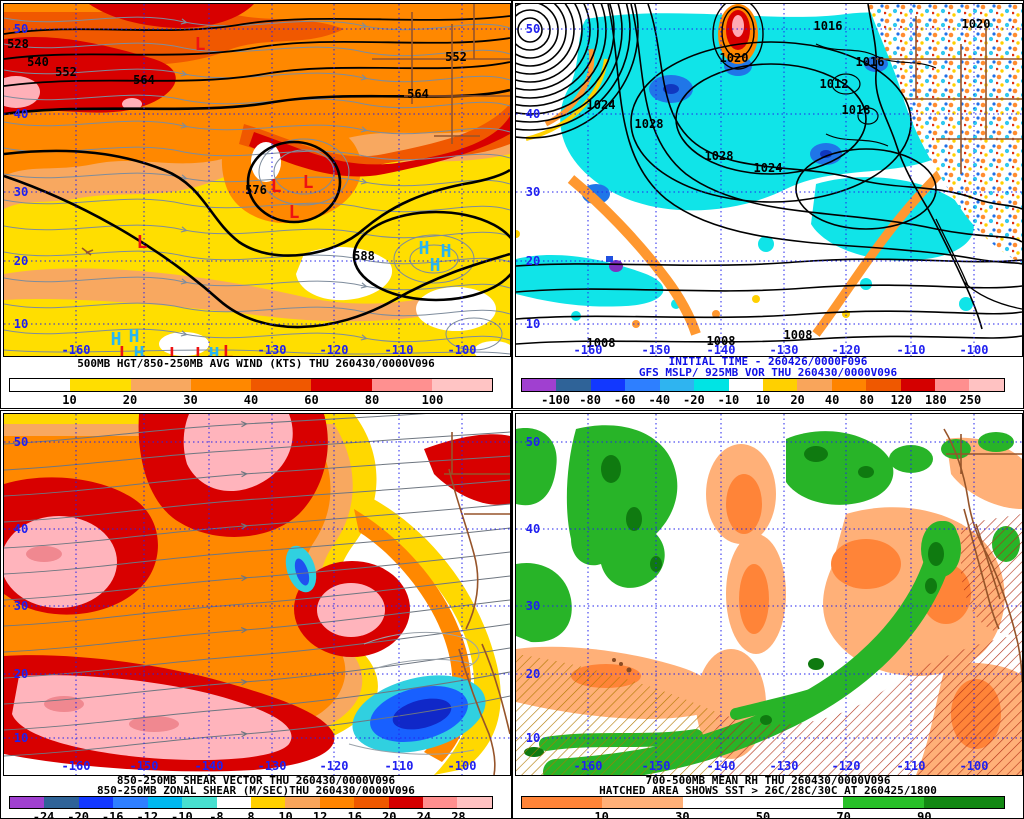  What do you see at coordinates (320, 814) in the screenshot?
I see `colorbar-tick-label: 12` at bounding box center [320, 814].